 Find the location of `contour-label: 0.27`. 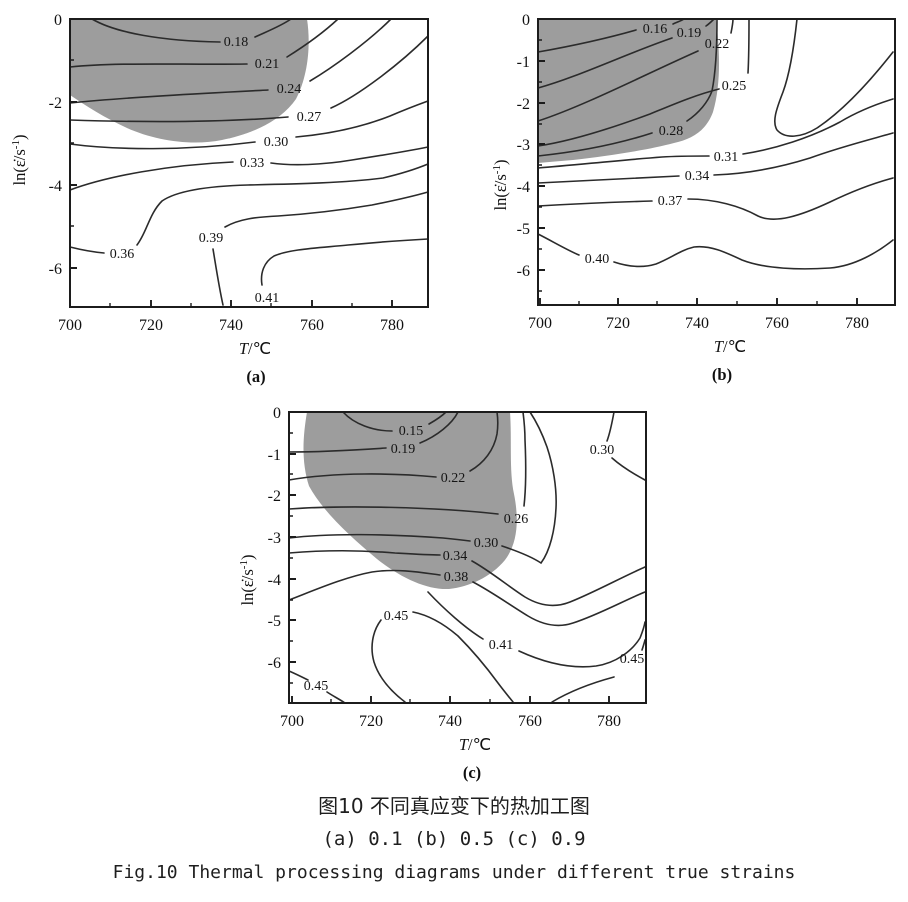

contour-label: 0.27 is located at coordinates (309, 117).